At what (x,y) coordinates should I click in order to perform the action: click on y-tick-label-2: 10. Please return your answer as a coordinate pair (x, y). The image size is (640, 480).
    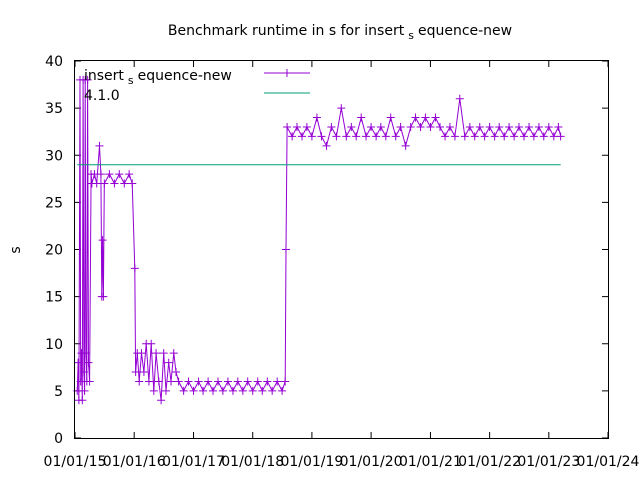
    Looking at the image, I should click on (54, 345).